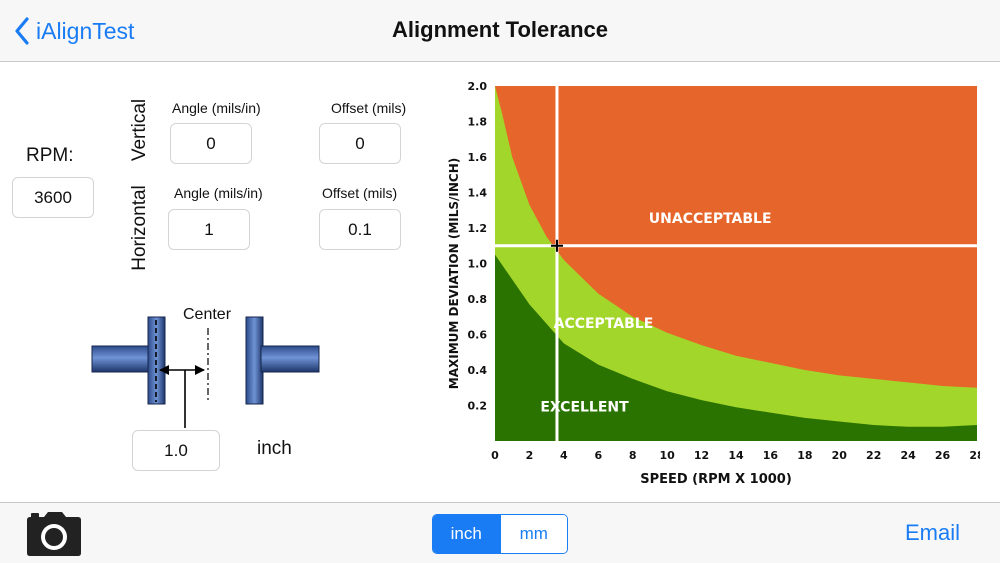 This screenshot has width=1000, height=563. What do you see at coordinates (282, 360) in the screenshot?
I see `right-shaft` at bounding box center [282, 360].